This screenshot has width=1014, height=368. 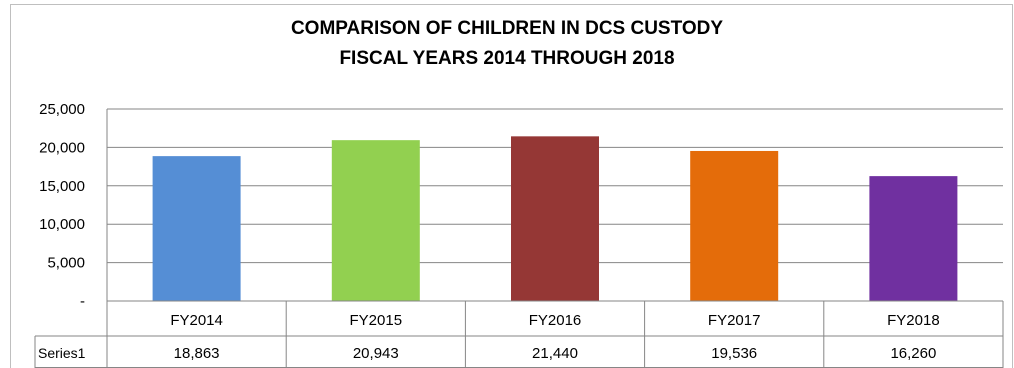 I want to click on data-table-value: 21,440, so click(x=555, y=353).